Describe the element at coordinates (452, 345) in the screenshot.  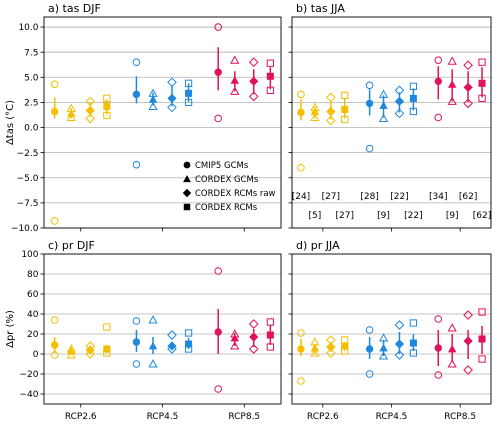
I see `mark-RCP8.5-CORDEX GCMs` at that location.